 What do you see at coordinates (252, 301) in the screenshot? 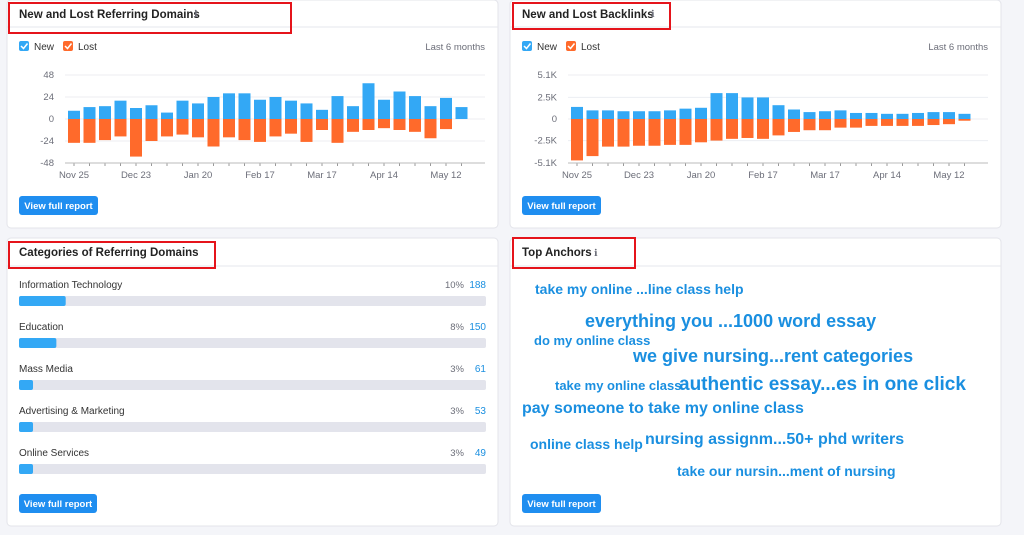
I see `bar-track` at bounding box center [252, 301].